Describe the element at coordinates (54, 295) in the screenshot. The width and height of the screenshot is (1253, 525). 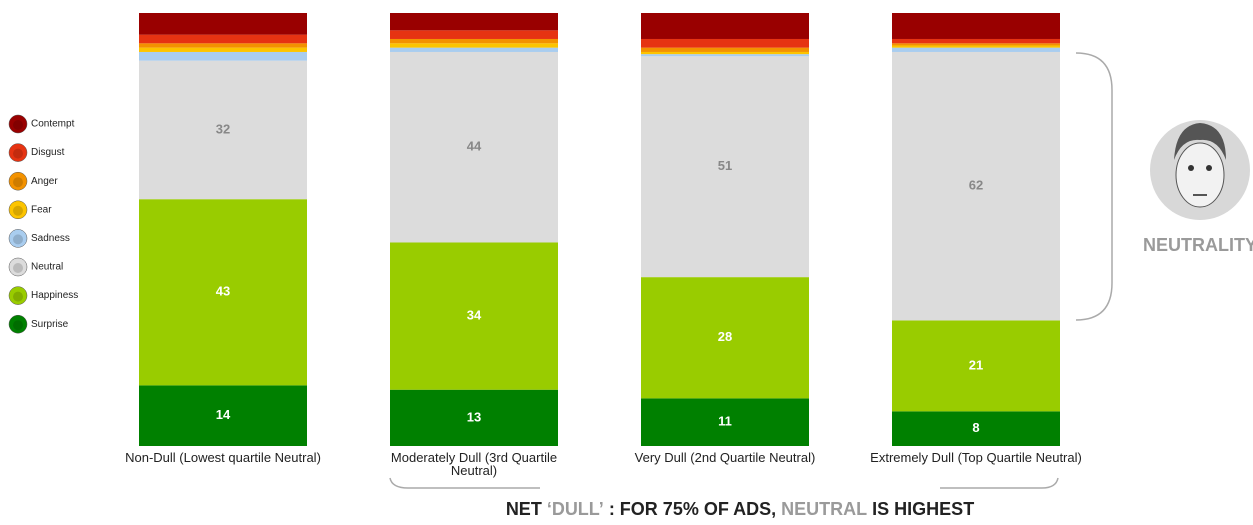
I see `legend-label: Happiness` at that location.